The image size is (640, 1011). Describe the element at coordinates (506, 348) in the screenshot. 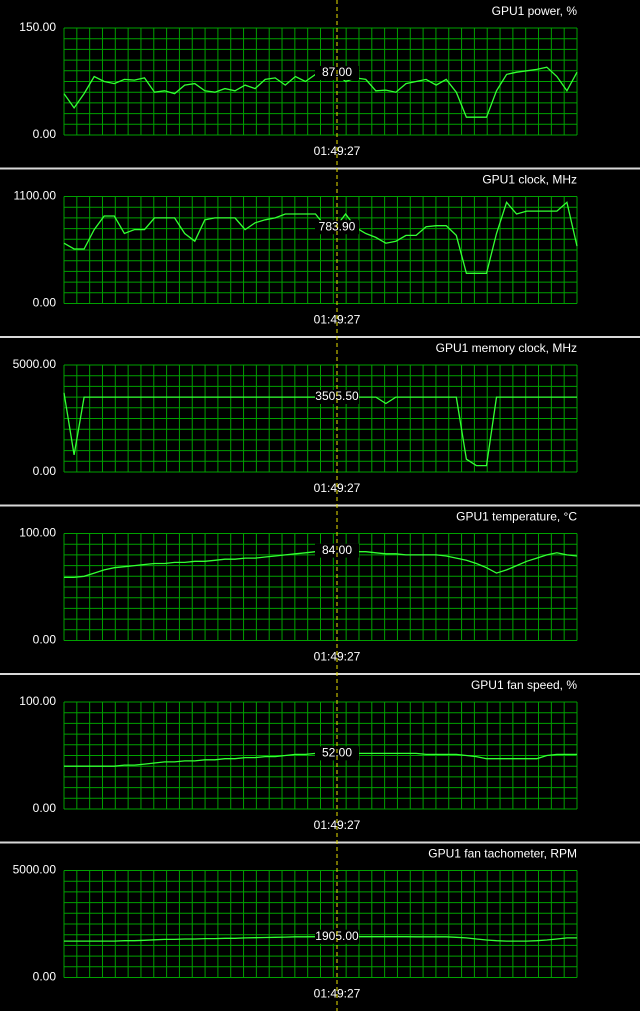

I see `chart-title: GPU1 memory clock, MHz` at that location.